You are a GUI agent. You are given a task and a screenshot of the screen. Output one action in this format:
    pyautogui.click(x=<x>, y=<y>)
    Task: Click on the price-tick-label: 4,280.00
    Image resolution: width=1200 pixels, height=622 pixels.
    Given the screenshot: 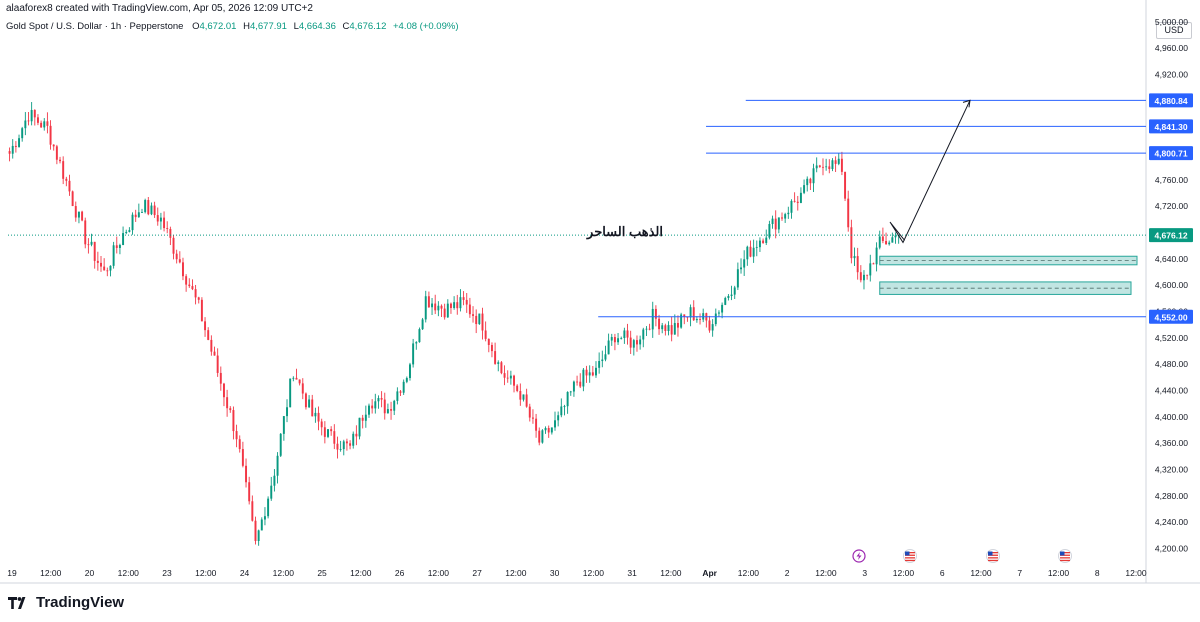 What is the action you would take?
    pyautogui.click(x=1171, y=496)
    